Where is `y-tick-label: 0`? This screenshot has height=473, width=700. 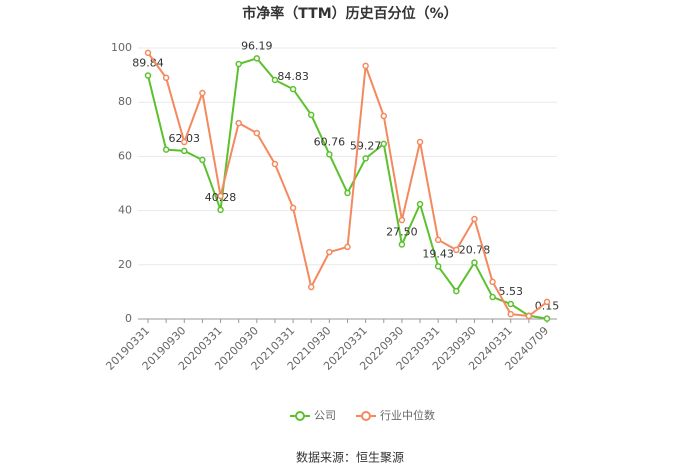
y-tick-label: 0 is located at coordinates (128, 318).